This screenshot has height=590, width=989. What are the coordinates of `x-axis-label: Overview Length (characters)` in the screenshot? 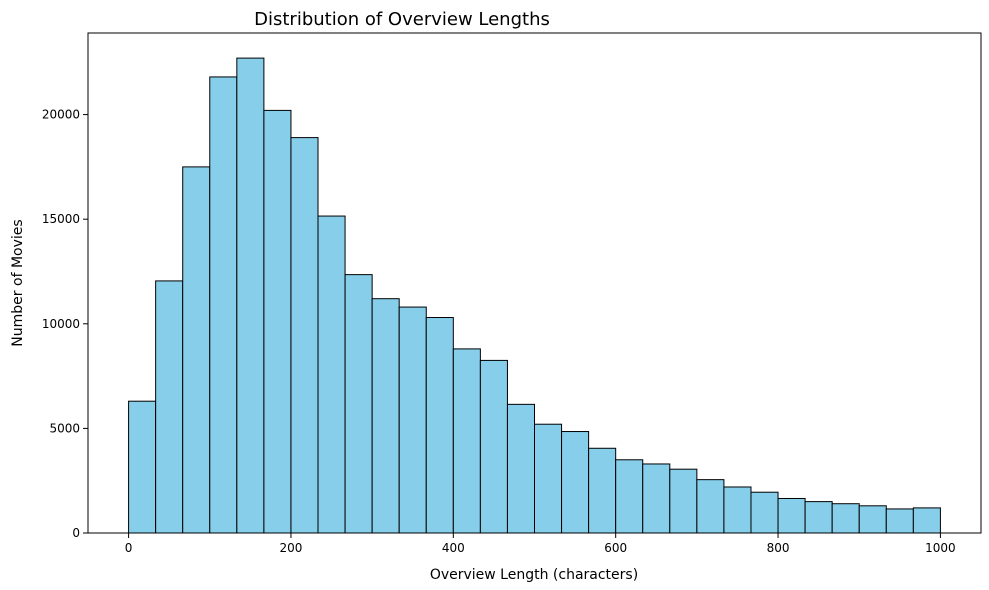 It's located at (534, 575).